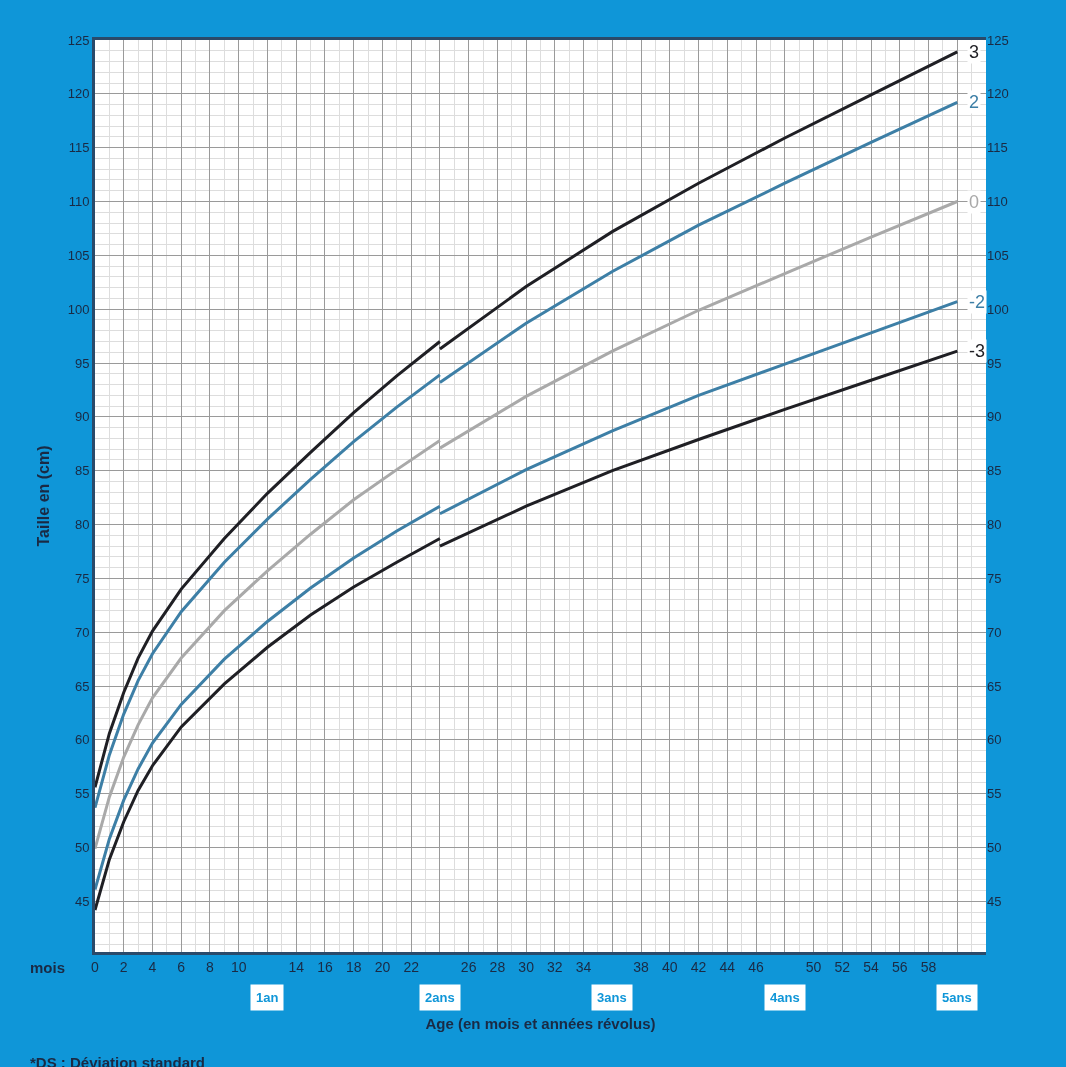 This screenshot has height=1067, width=1066. What do you see at coordinates (997, 148) in the screenshot?
I see `y2-tick-label: 115` at bounding box center [997, 148].